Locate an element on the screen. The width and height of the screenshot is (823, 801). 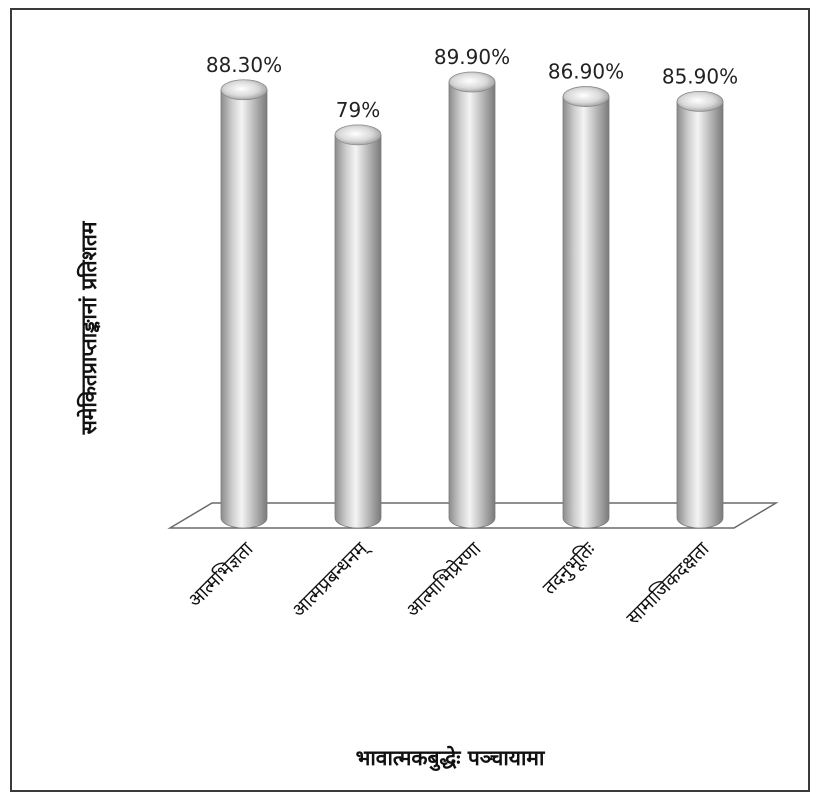
value-label-4: 86.90% is located at coordinates (586, 72).